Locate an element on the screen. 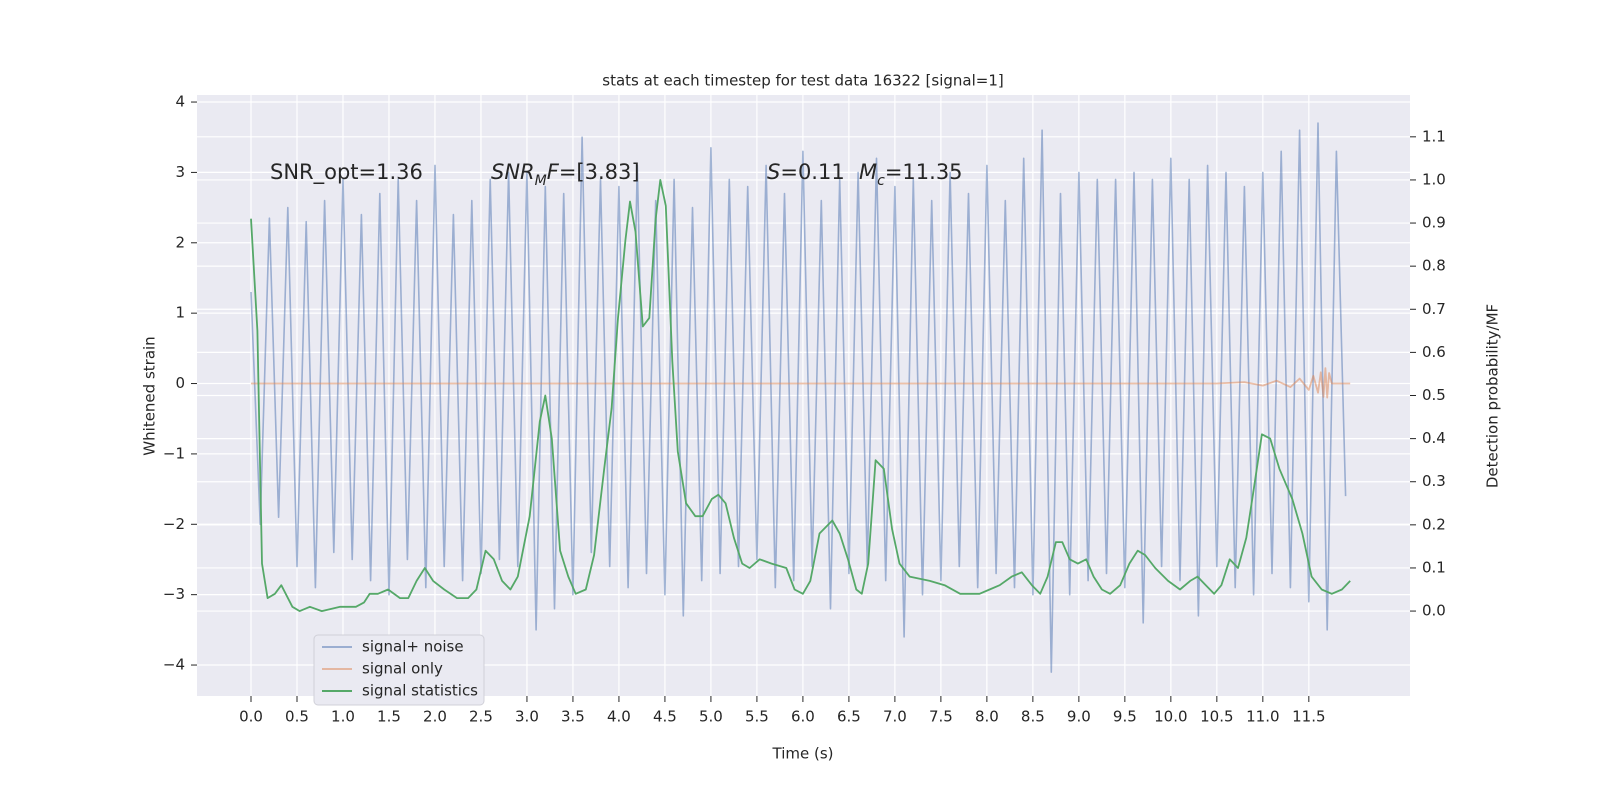 This screenshot has height=804, width=1600. annotation-part: S is located at coordinates (773, 172).